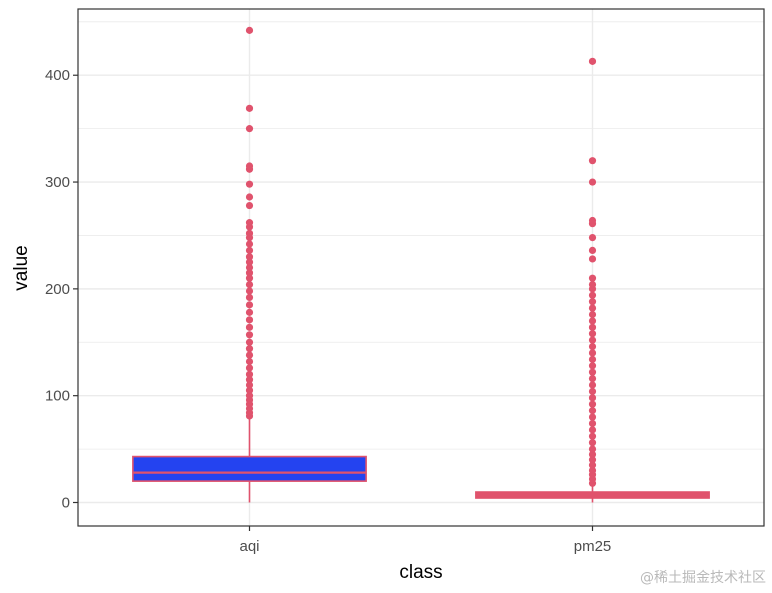  I want to click on y-tick-label: 0, so click(66, 503).